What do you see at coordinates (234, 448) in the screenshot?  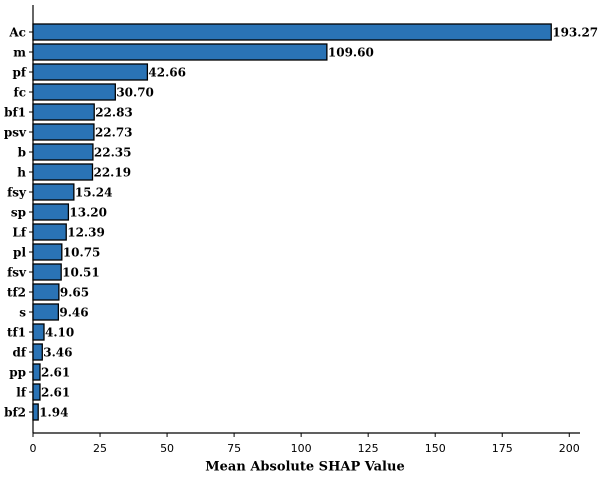 I see `x-tick-label: 75` at bounding box center [234, 448].